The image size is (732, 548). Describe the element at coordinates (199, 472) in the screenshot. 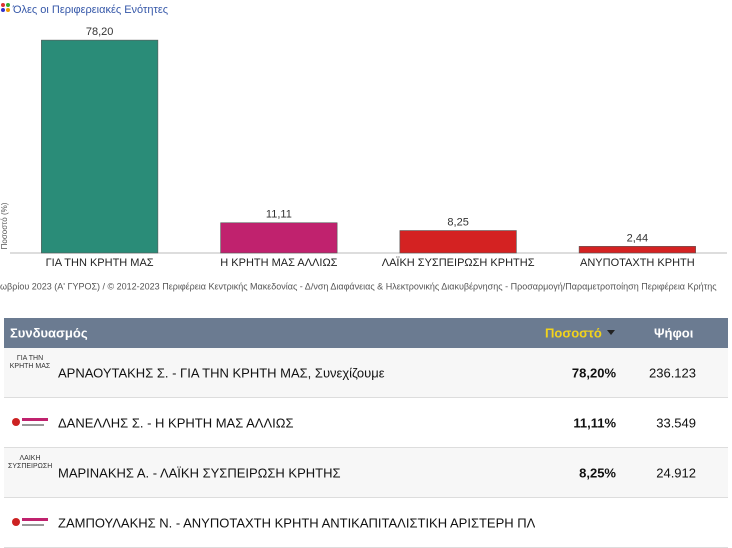

I see `candidate-name: ΜΑΡΙΝΑΚΗΣ Α. - ΛΑΪΚΗ ΣΥΣΠΕΙΡΩΣΗ ΚΡΗΤΗΣ` at that location.